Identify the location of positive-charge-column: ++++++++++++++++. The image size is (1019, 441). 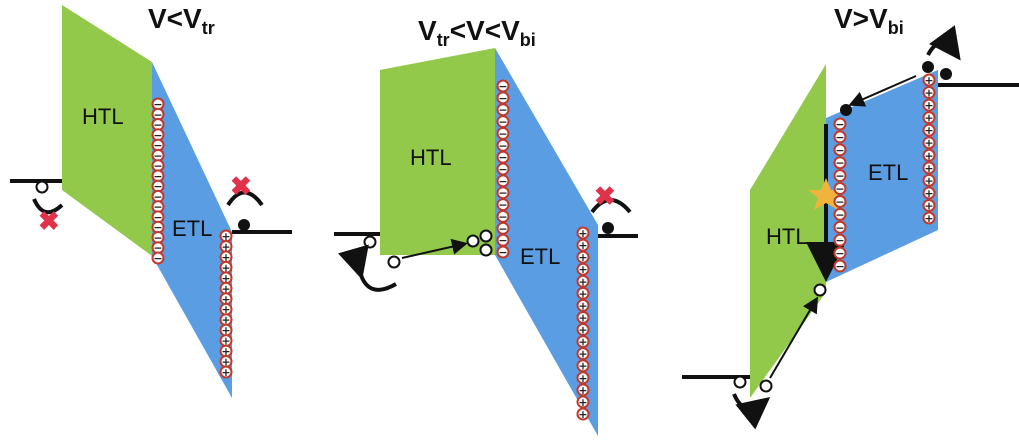
(583, 323).